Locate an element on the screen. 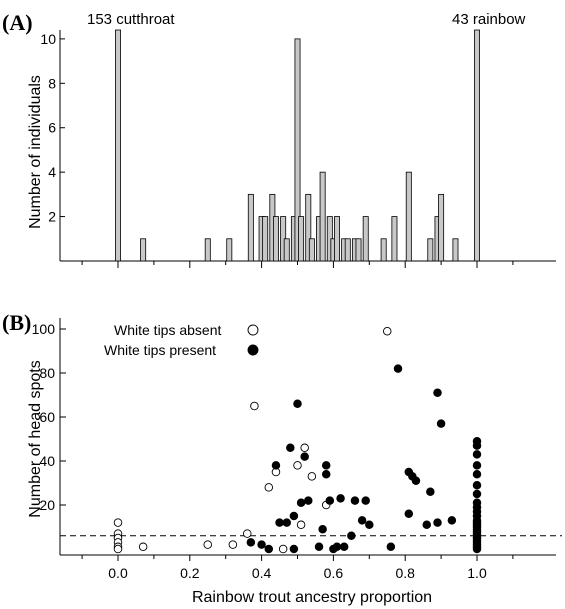 This screenshot has height=609, width=565. x-tick-label-b: 0.0 is located at coordinates (118, 573).